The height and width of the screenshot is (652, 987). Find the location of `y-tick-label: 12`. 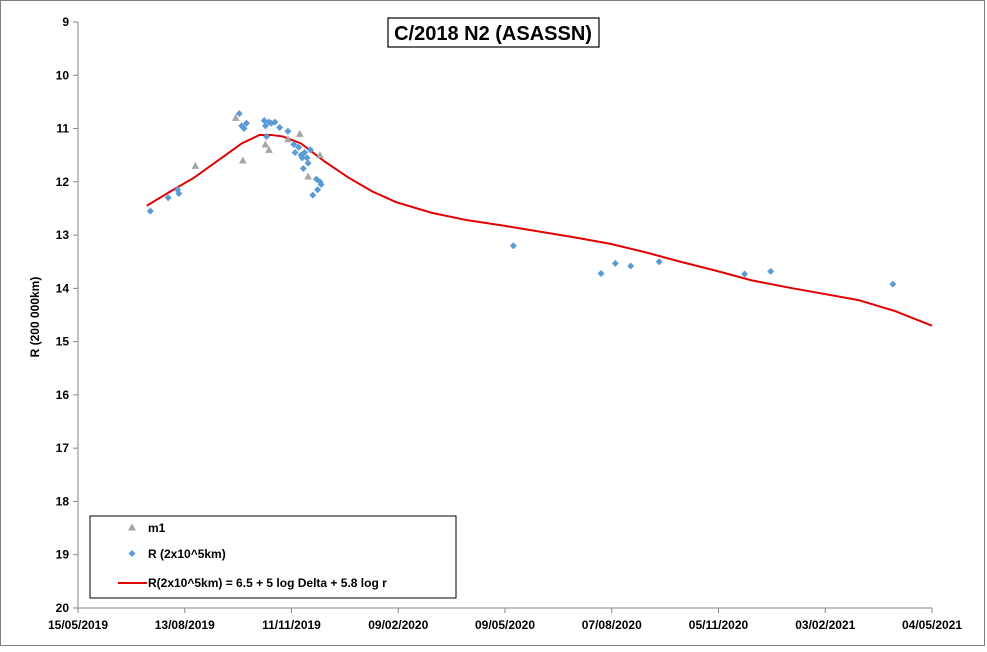

y-tick-label: 12 is located at coordinates (63, 182).